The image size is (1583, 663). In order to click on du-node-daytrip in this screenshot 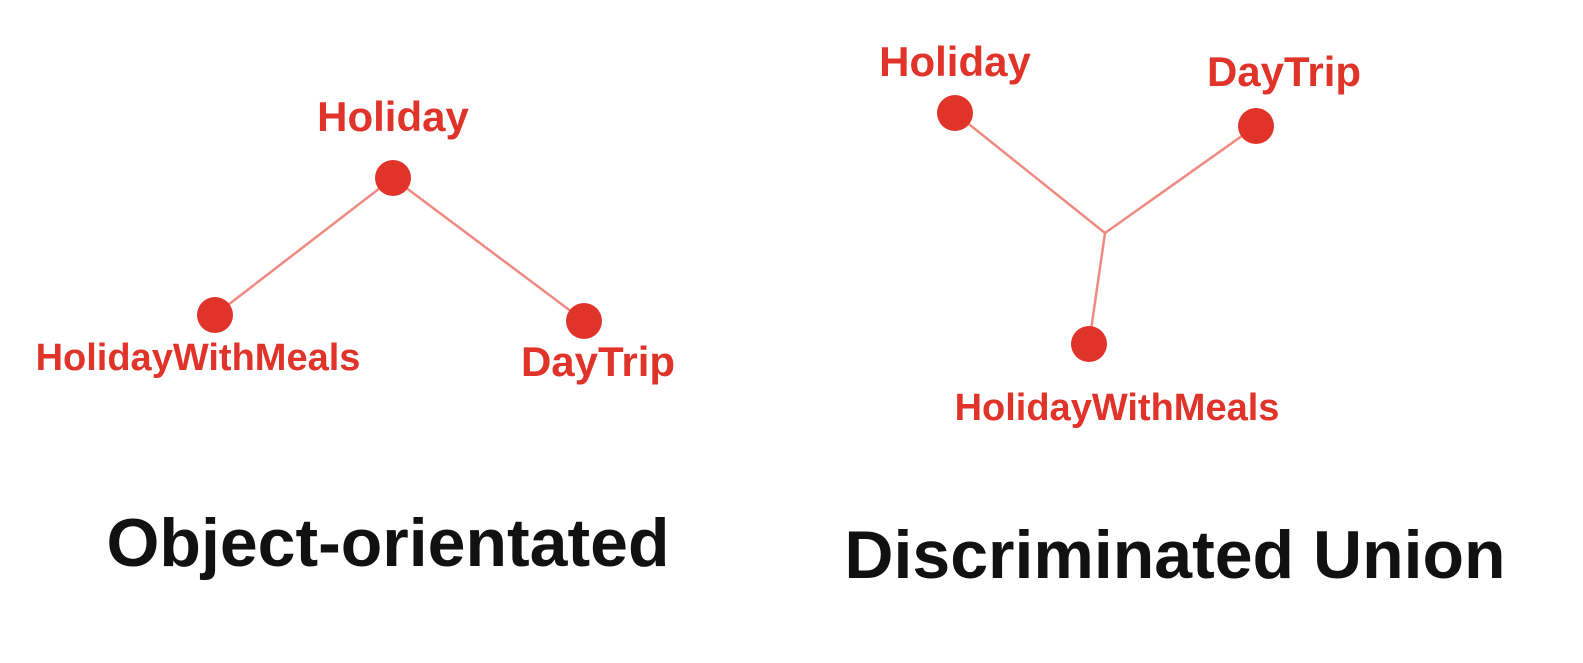, I will do `click(1256, 126)`.